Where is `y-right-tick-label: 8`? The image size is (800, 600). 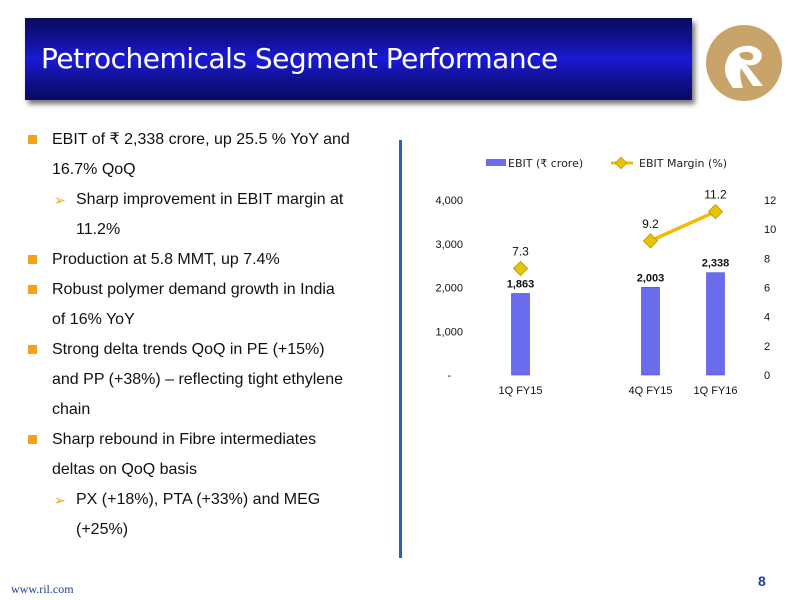
y-right-tick-label: 8 is located at coordinates (767, 259).